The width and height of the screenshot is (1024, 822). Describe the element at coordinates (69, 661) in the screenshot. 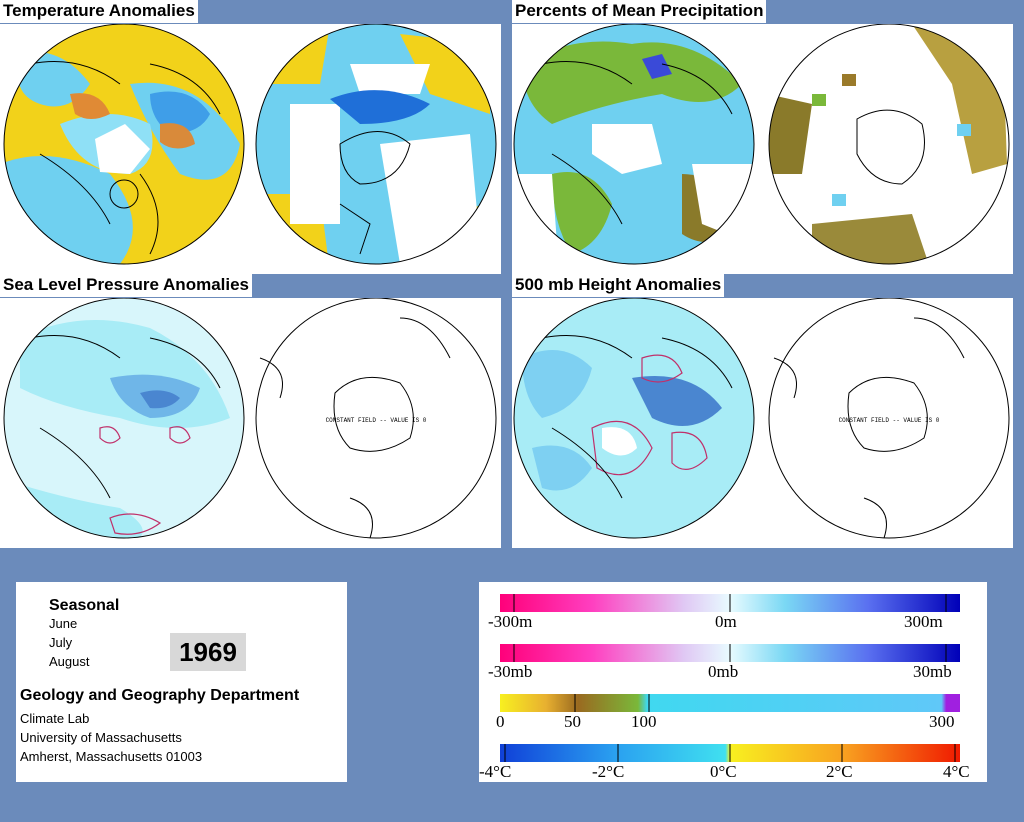

I see `month-3: August` at that location.